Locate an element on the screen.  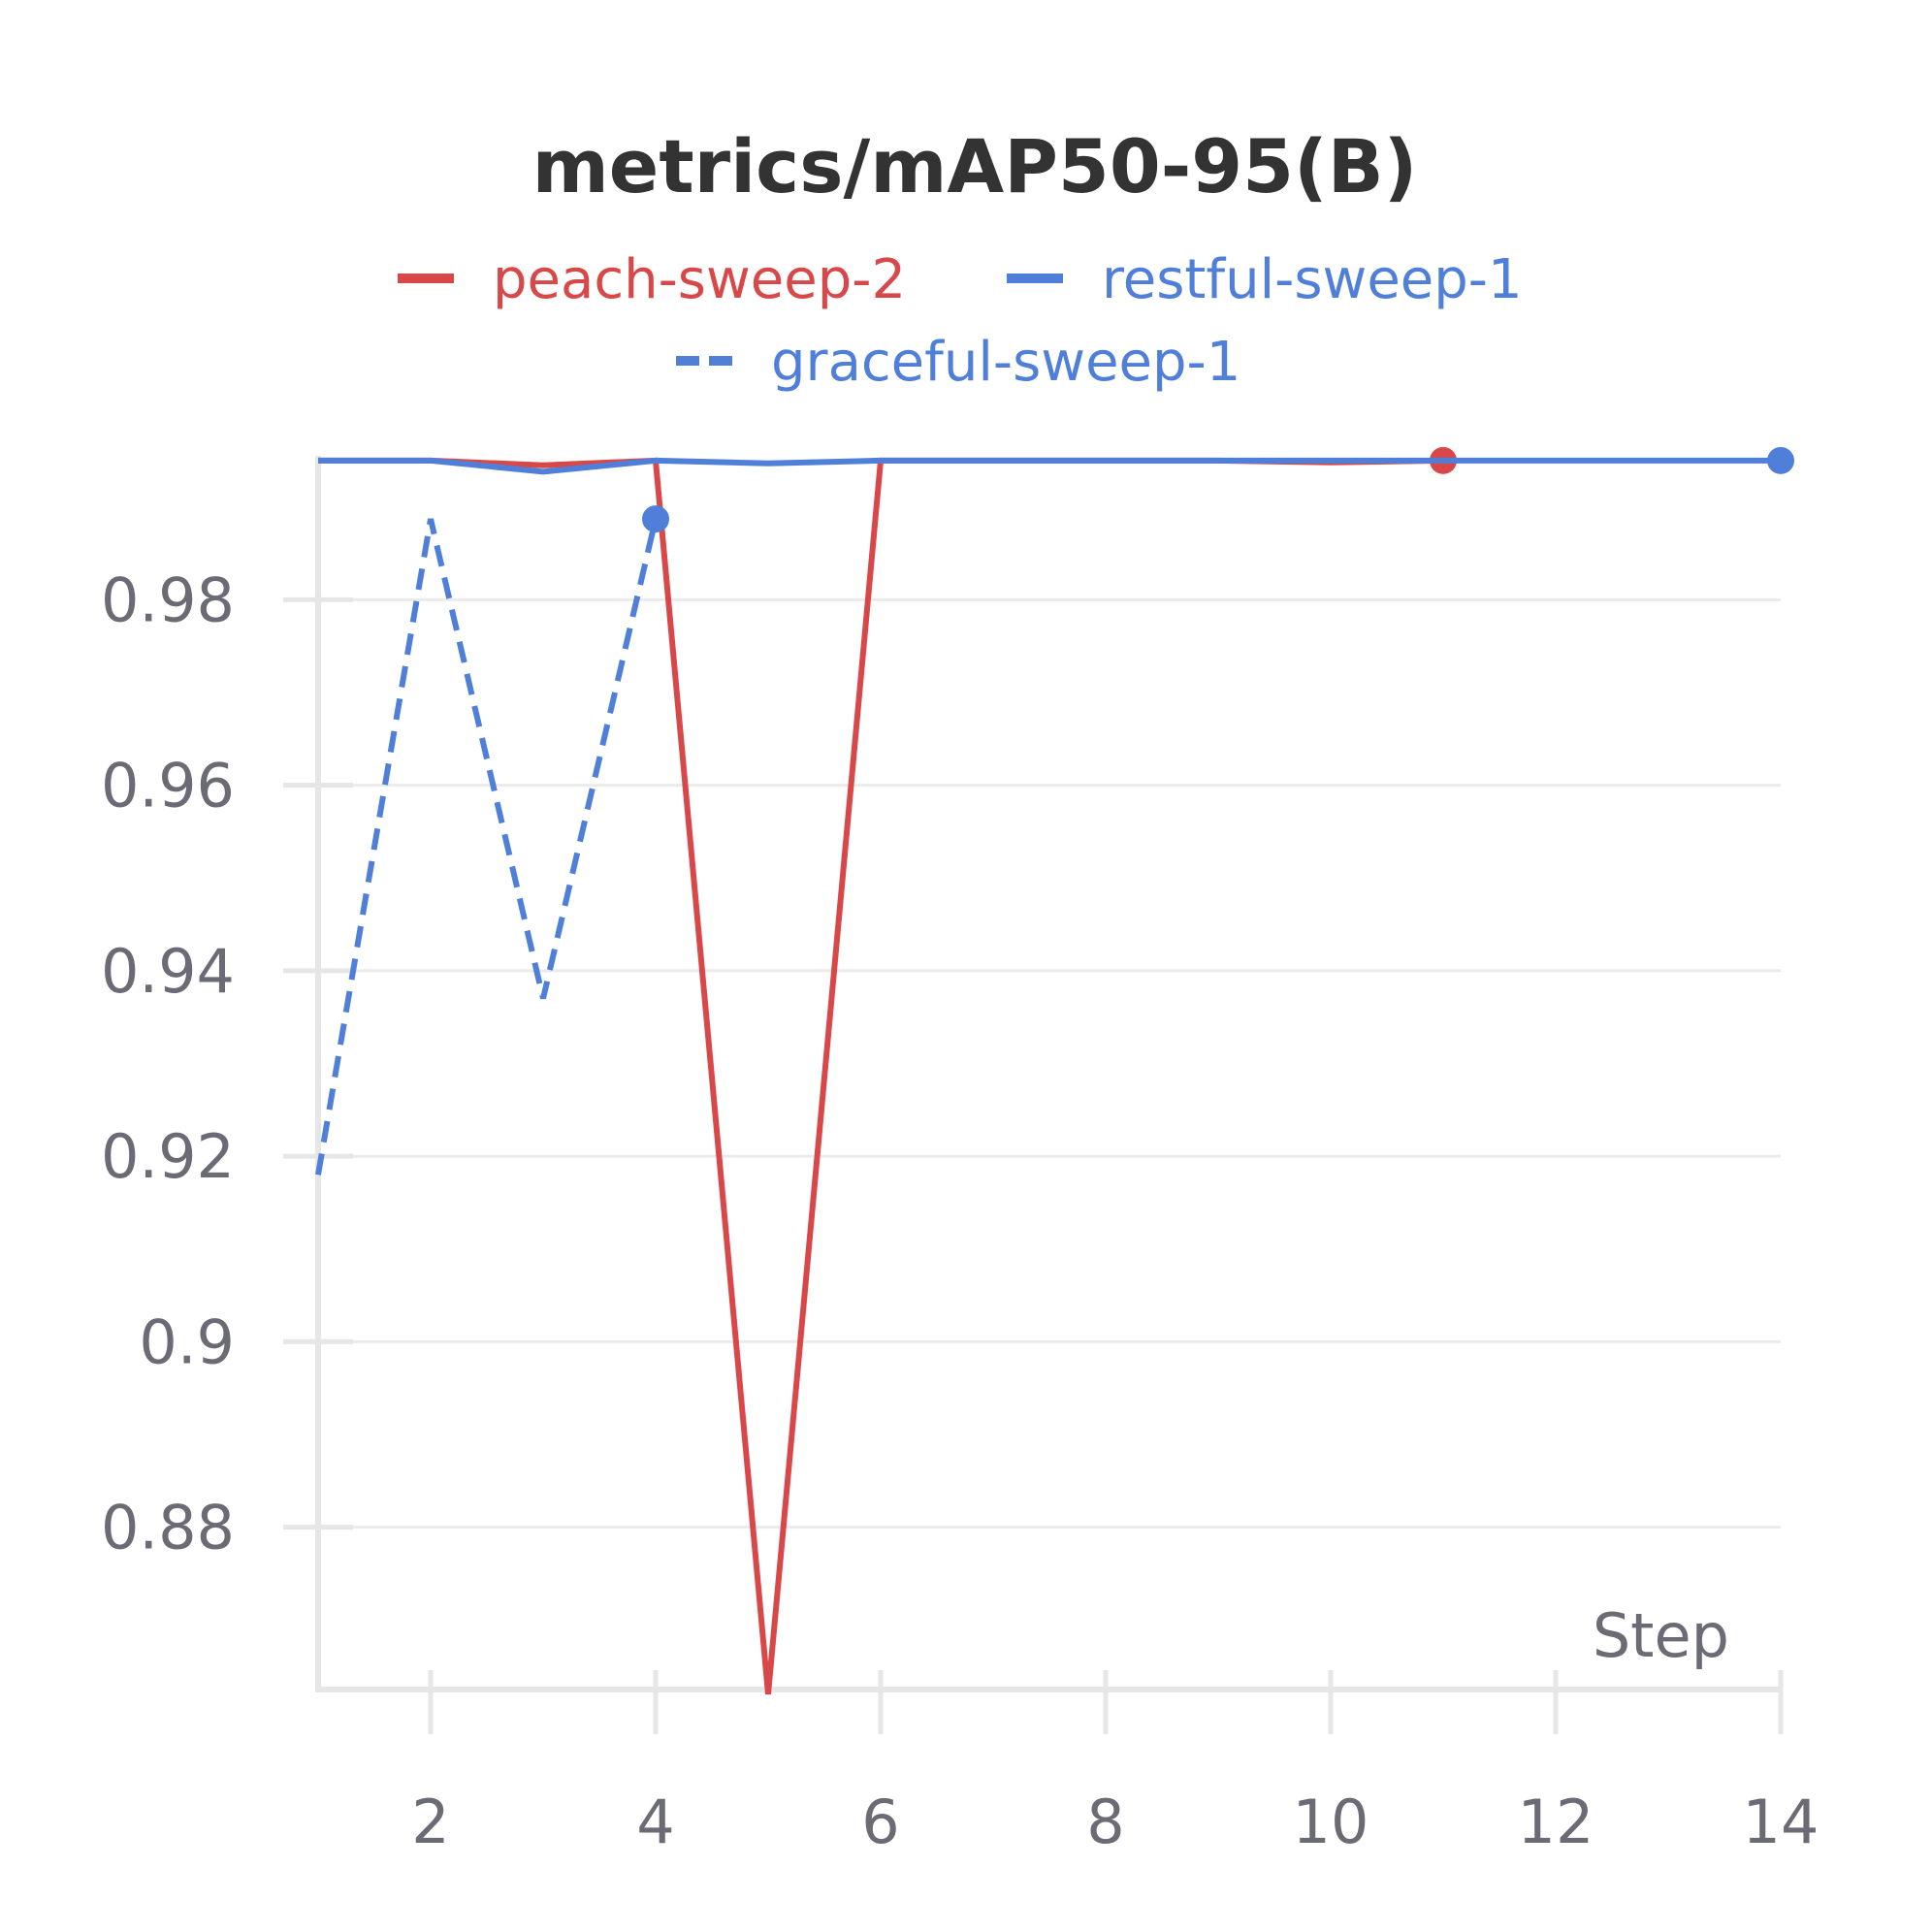
x-axis: 2 4 6 8 10 12 14 is located at coordinates (1115, 1763).